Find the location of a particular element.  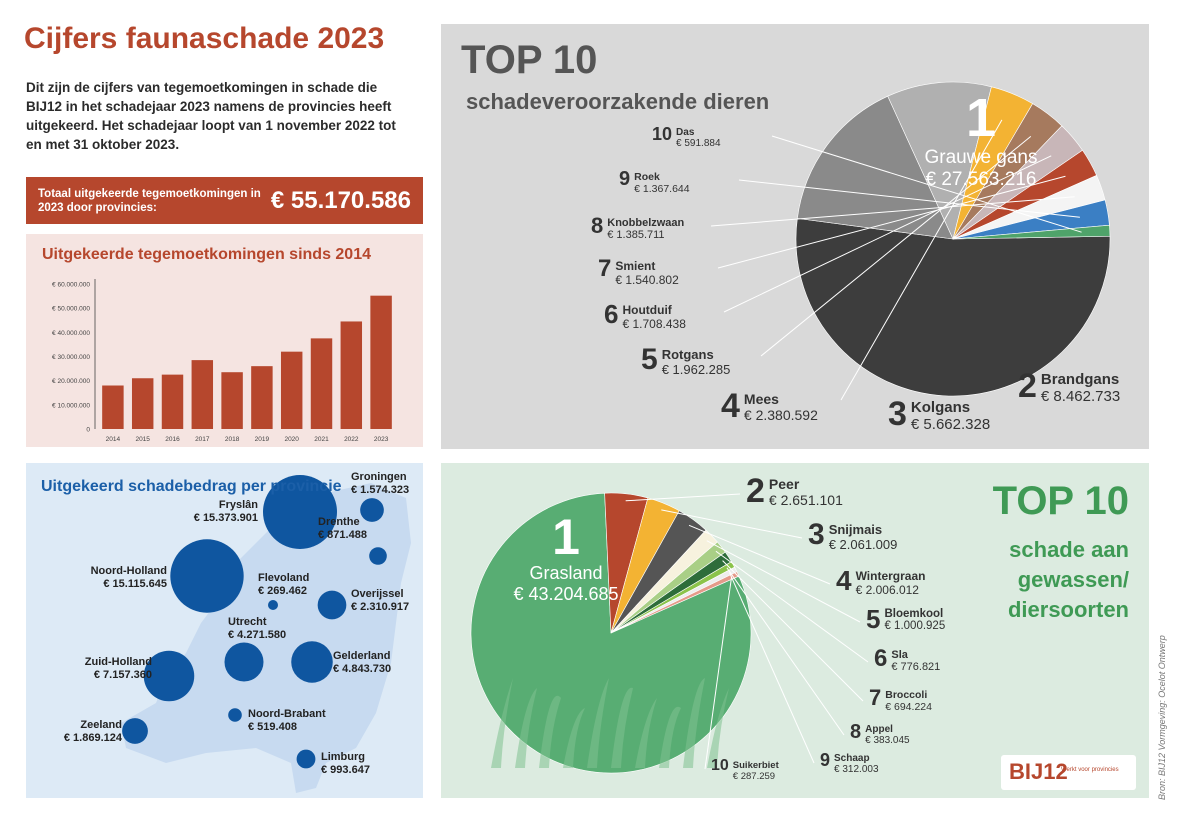

bubble-overijssel is located at coordinates (332, 605).